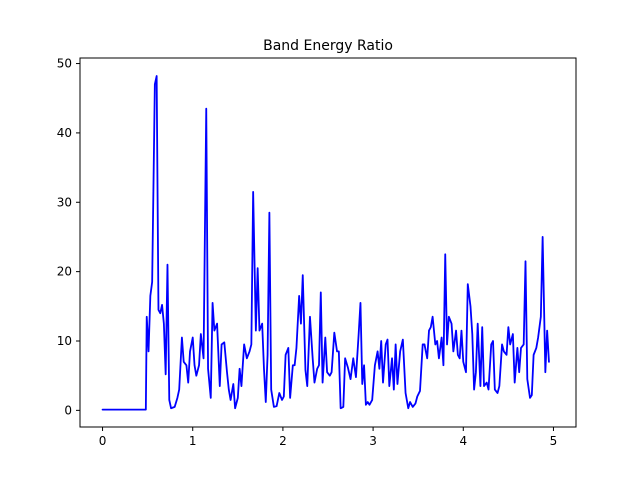 Image resolution: width=640 pixels, height=480 pixels. I want to click on x-tick-label: 4, so click(463, 441).